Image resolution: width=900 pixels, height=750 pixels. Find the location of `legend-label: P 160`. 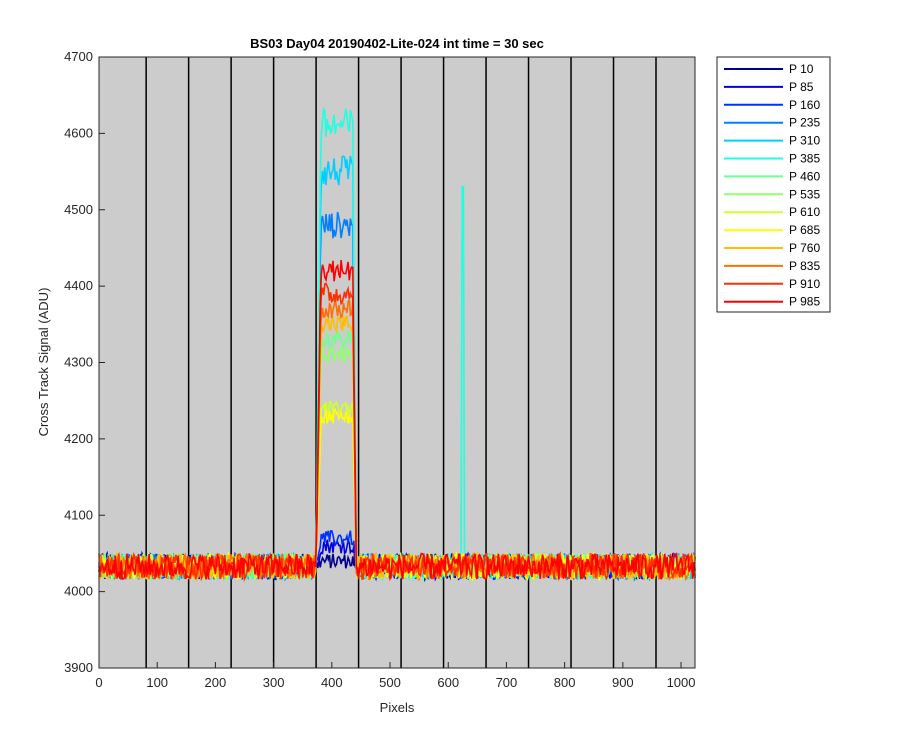

legend-label: P 160 is located at coordinates (804, 105).